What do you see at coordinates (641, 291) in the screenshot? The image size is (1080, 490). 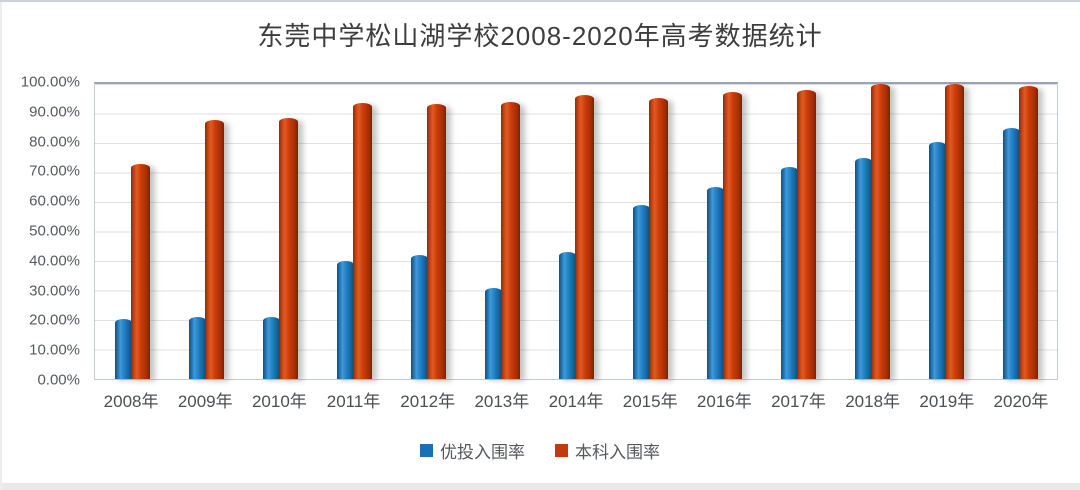 I see `bar-优投入围率-2015年` at bounding box center [641, 291].